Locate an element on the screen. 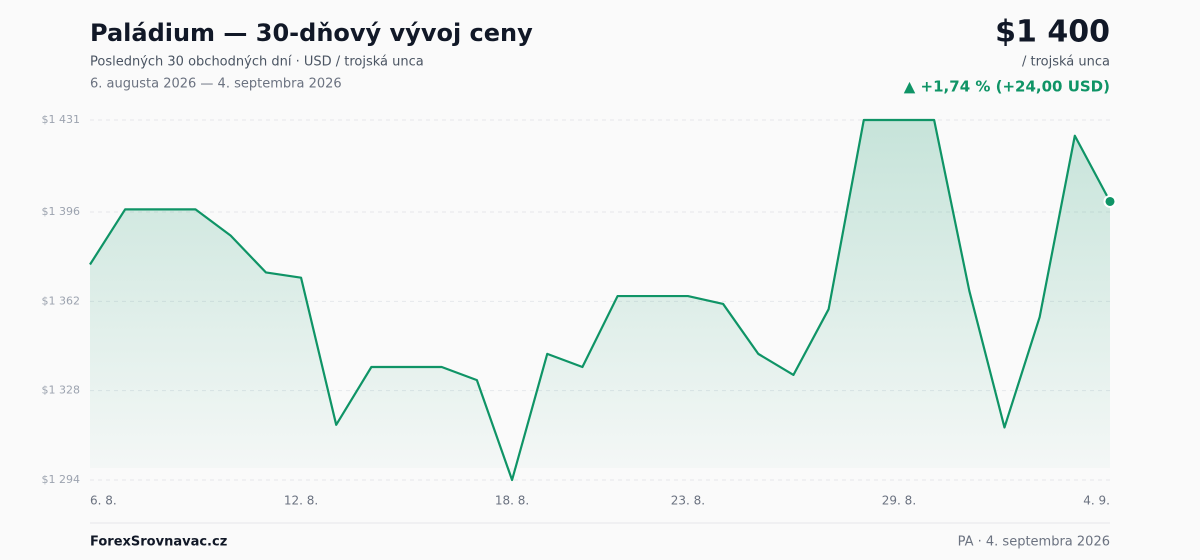  source: ForexSrovnavac.cz is located at coordinates (158, 542).